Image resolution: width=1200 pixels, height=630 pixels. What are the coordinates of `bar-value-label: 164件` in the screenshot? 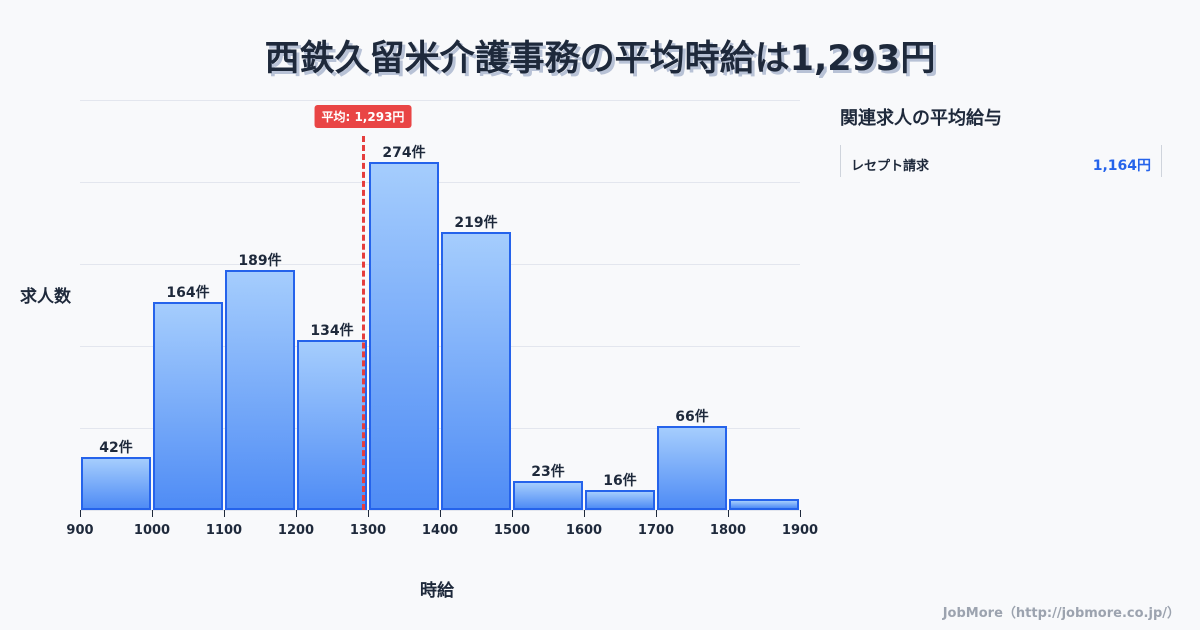 It's located at (188, 292).